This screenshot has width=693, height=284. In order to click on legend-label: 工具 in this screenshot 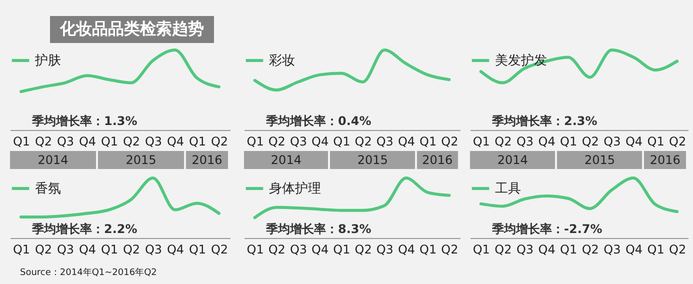, I will do `click(508, 189)`.